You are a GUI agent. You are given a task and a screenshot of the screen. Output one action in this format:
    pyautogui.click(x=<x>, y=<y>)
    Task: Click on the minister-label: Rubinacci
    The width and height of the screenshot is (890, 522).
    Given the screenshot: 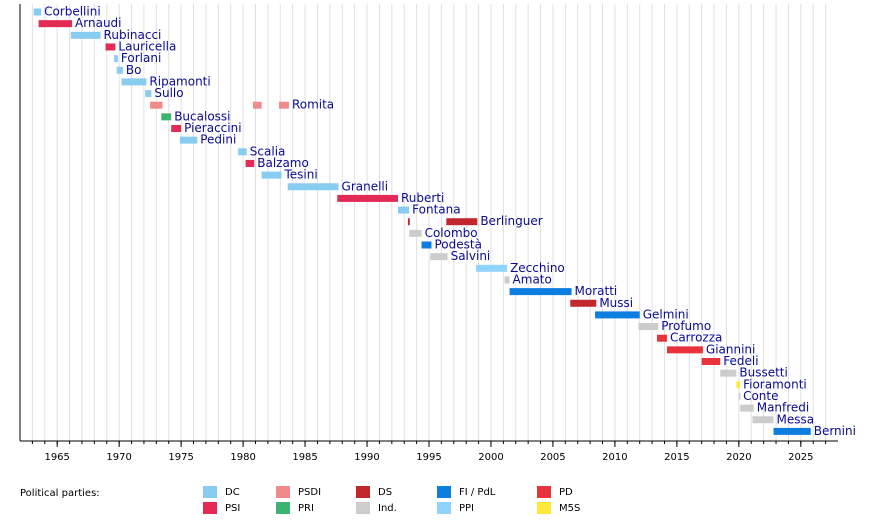 What is the action you would take?
    pyautogui.click(x=133, y=35)
    